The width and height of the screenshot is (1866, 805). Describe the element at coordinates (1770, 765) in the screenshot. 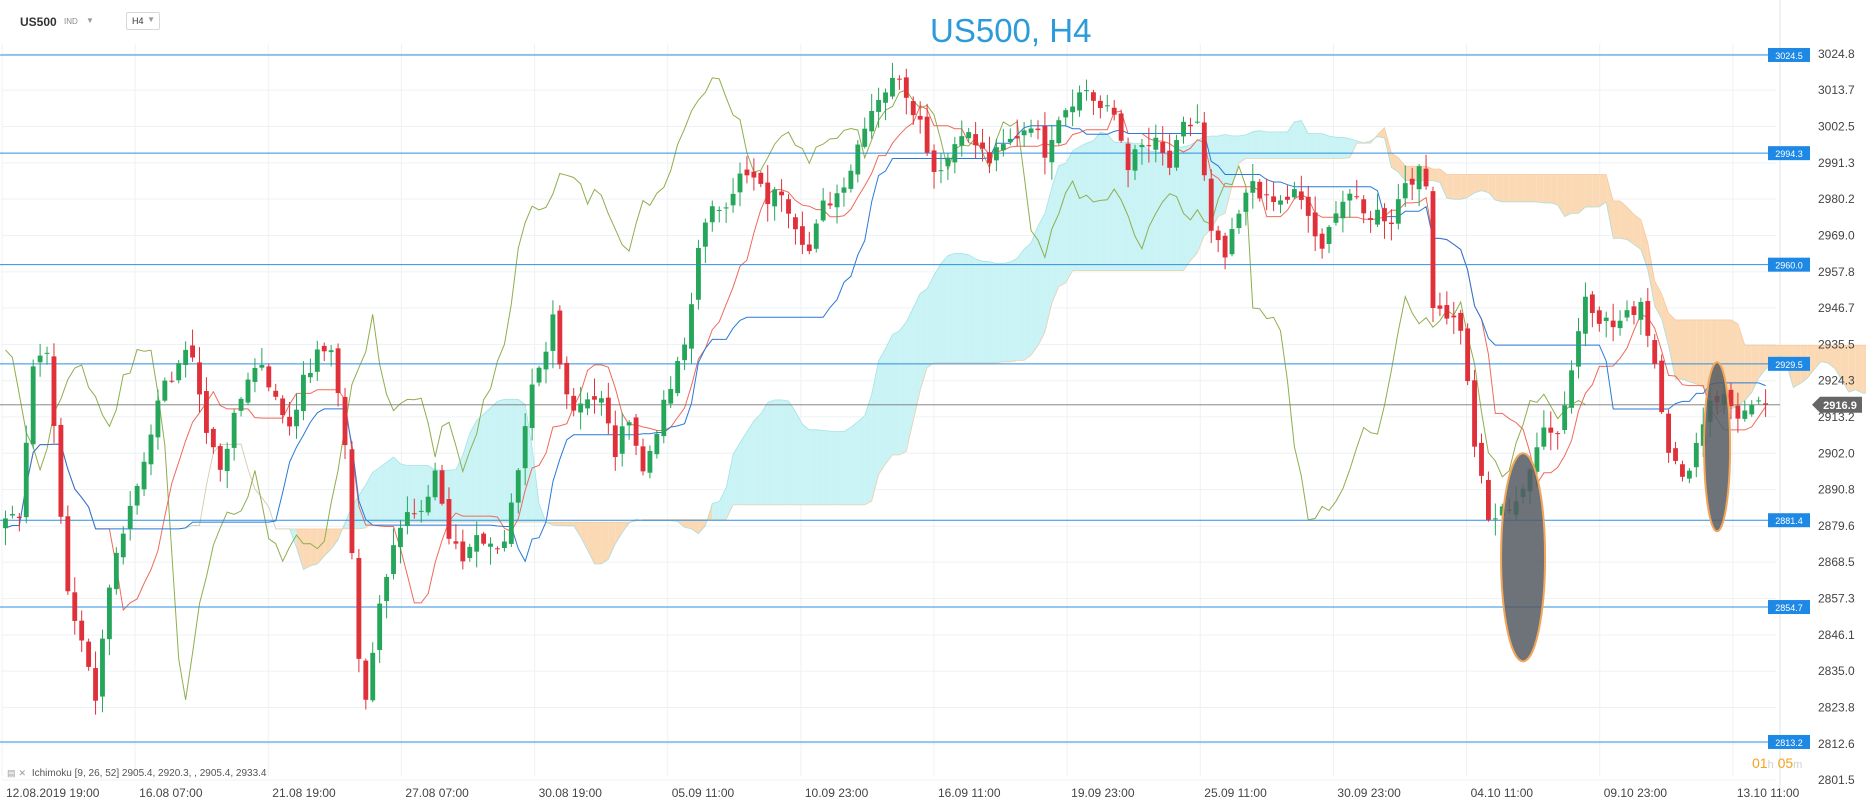

I see `countdown-h: h` at that location.